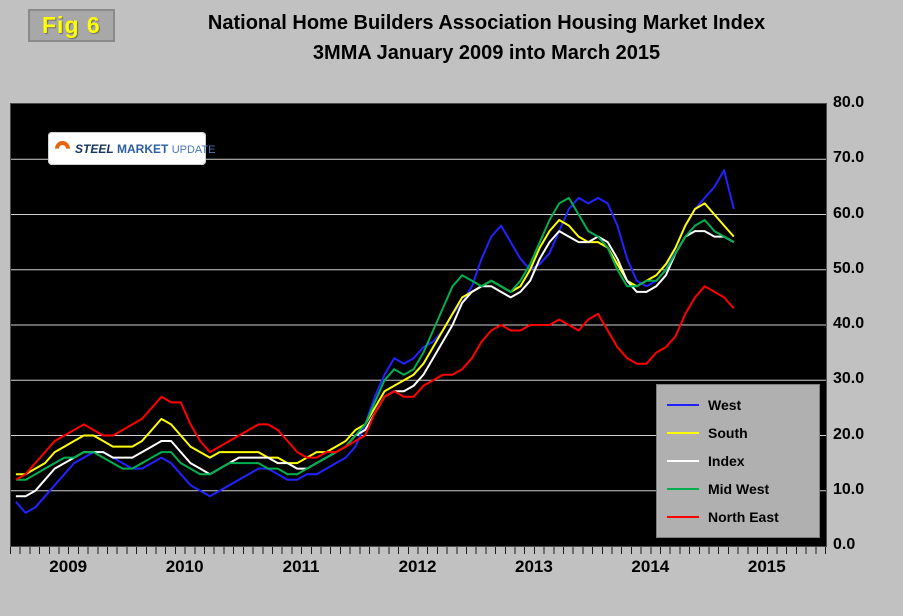 This screenshot has height=616, width=903. Describe the element at coordinates (418, 550) in the screenshot. I see `x-axis-month-ticks` at that location.